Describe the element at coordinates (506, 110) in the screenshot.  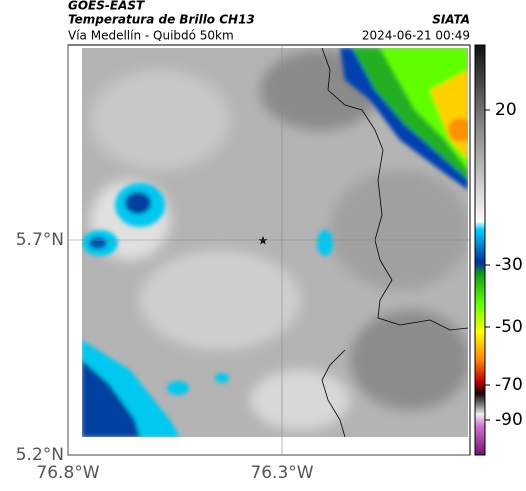
I see `colorbar-tick-label: 20` at that location.